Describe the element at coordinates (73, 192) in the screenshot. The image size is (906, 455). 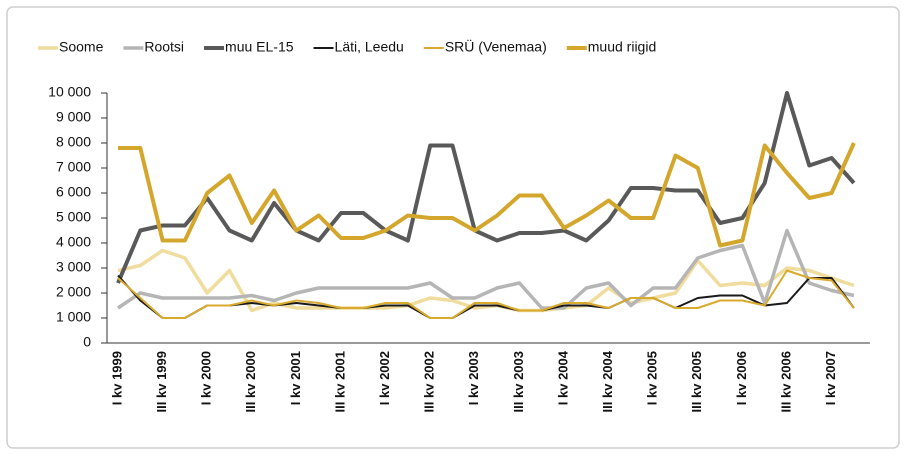
I see `y-tick-label: 6 000` at that location.